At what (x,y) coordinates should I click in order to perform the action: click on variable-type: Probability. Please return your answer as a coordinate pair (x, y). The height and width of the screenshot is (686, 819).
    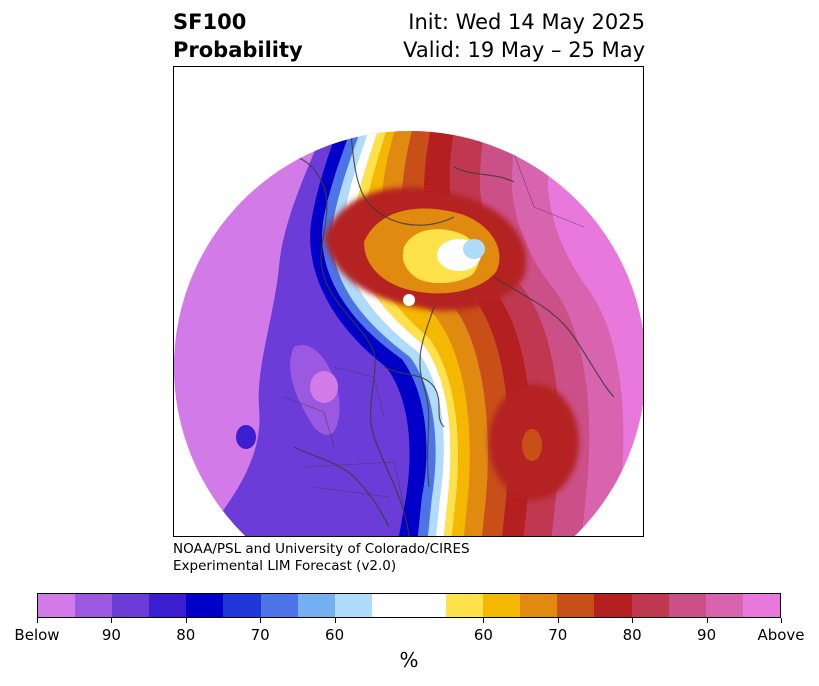
    Looking at the image, I should click on (238, 50).